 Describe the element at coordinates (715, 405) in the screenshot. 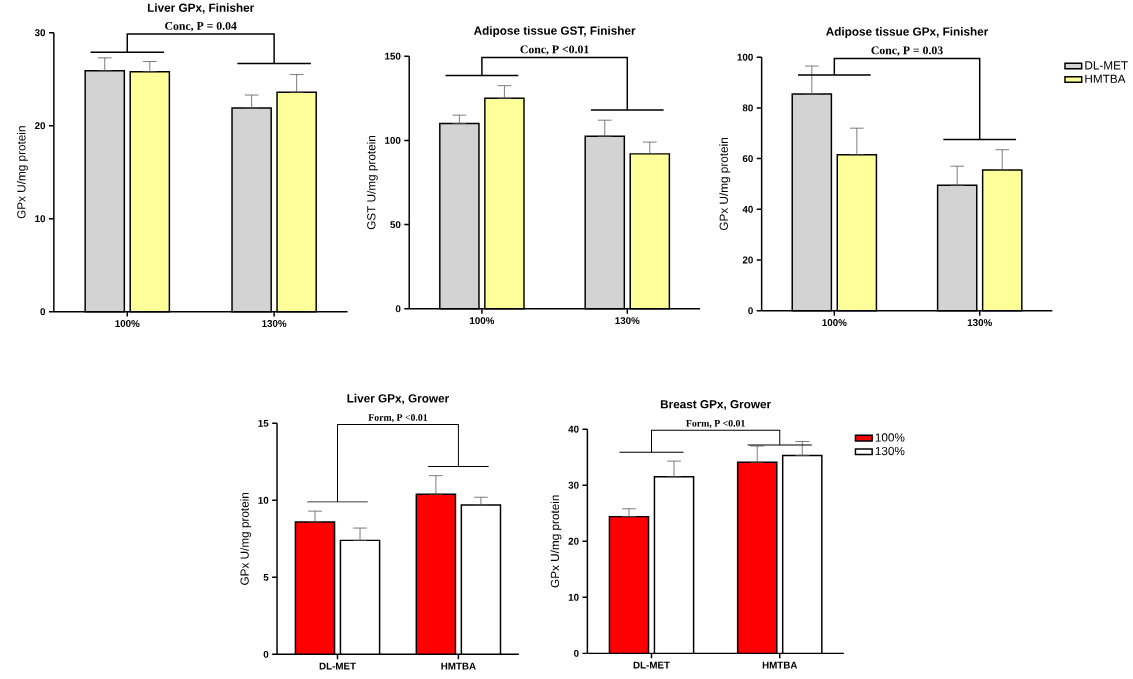

I see `chart-title: Breast GPx, Grower` at that location.